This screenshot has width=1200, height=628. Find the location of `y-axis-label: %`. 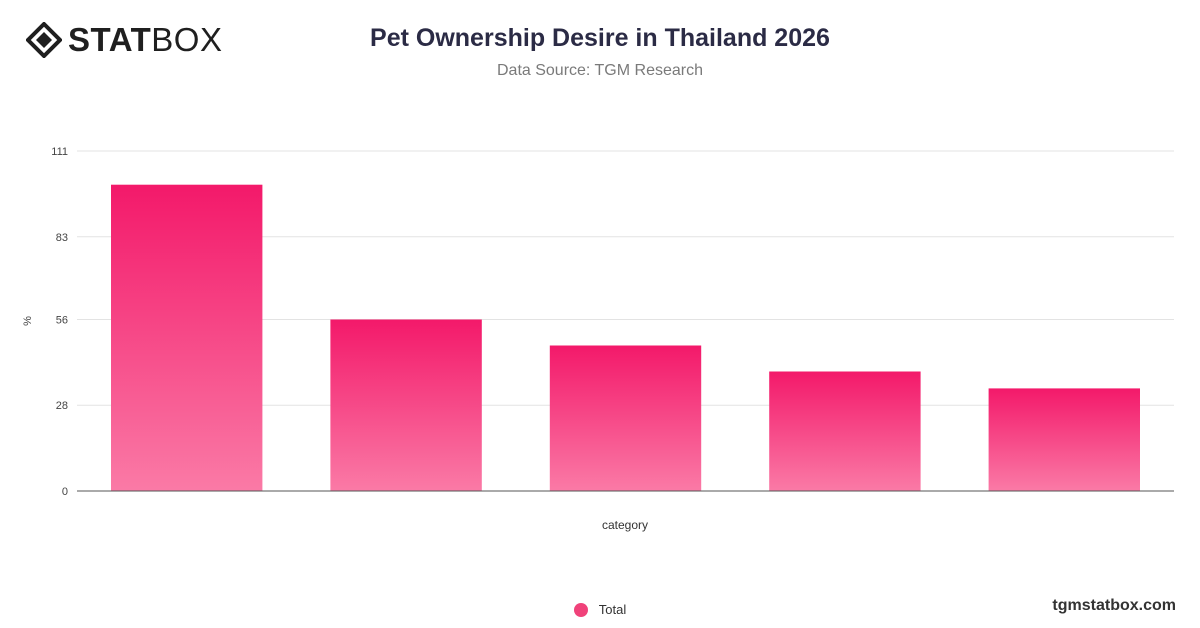

y-axis-label: % is located at coordinates (28, 321).